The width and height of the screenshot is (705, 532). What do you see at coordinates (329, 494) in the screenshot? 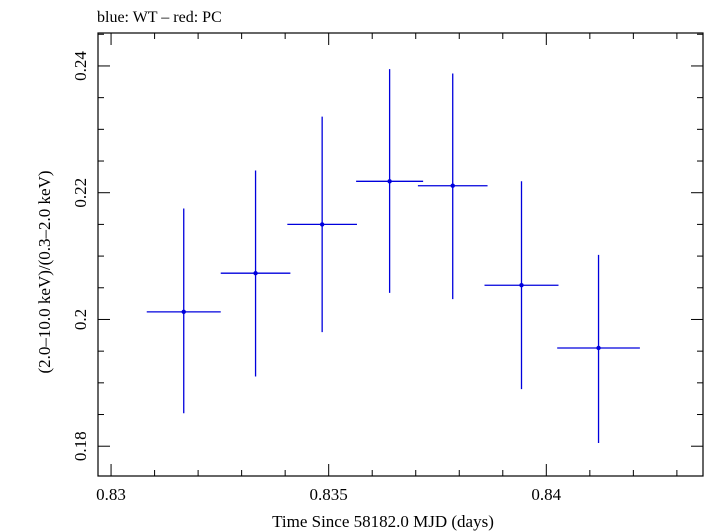
I see `x-tick-label: 0.835` at bounding box center [329, 494].